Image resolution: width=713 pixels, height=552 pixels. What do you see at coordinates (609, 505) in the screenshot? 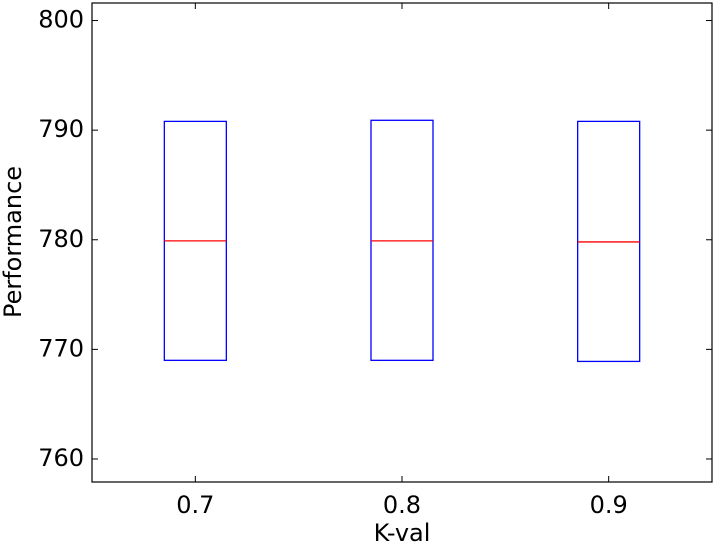
I see `x-tick-label: 0.9` at bounding box center [609, 505].